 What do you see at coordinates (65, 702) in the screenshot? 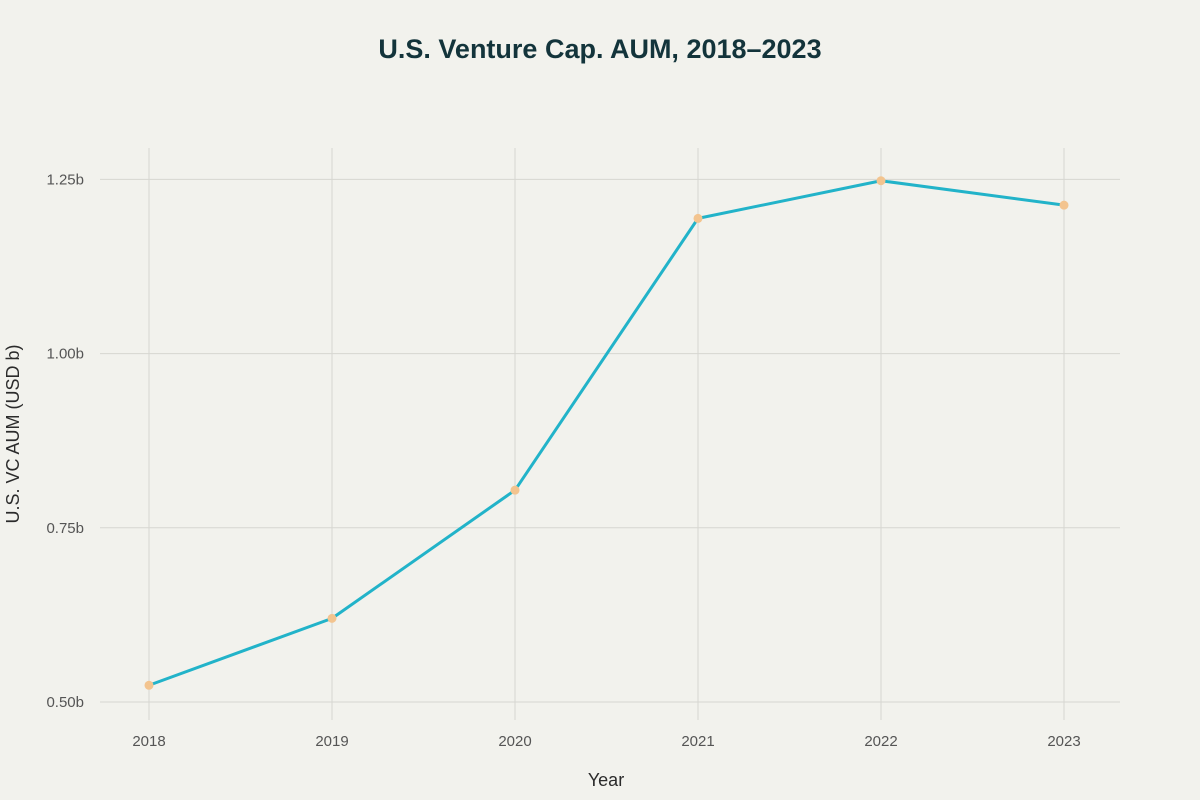
I see `y-tick-label: 0.50b` at bounding box center [65, 702].